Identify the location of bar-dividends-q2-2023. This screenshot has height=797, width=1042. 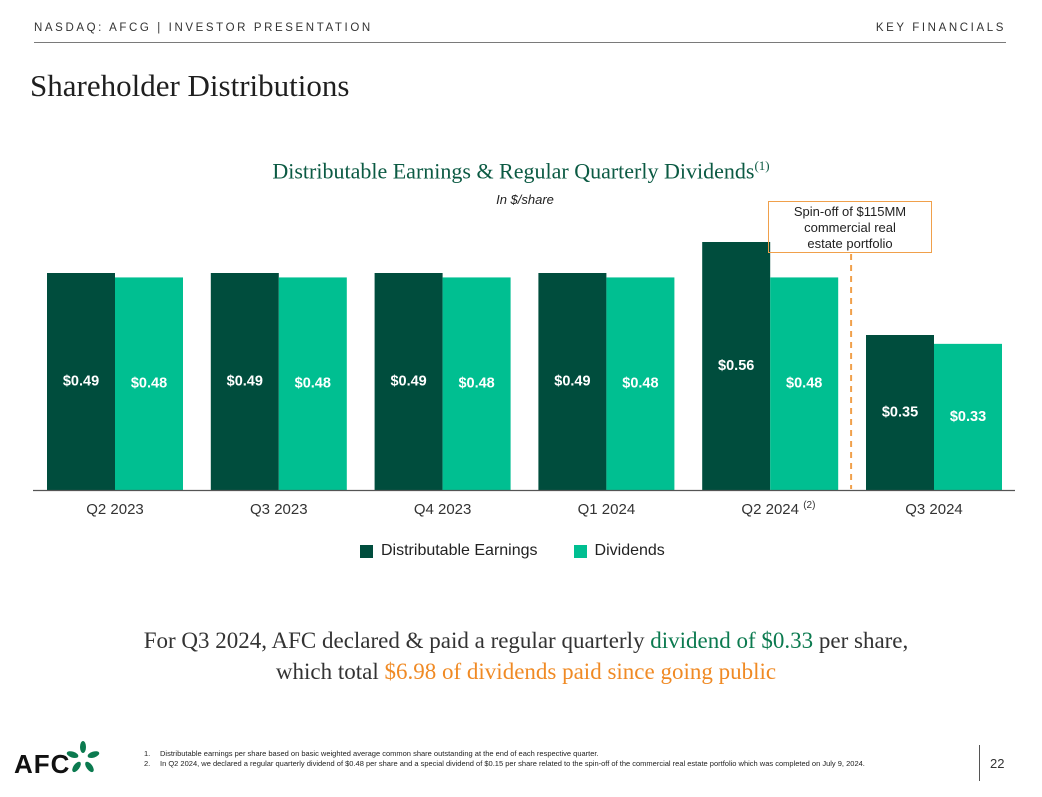
(149, 383).